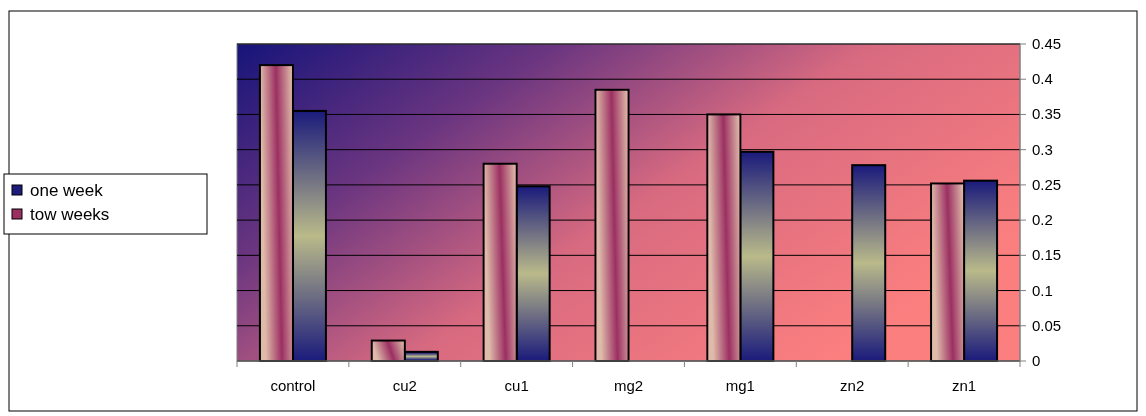 The height and width of the screenshot is (416, 1146). I want to click on legend-label: tow weeks, so click(70, 214).